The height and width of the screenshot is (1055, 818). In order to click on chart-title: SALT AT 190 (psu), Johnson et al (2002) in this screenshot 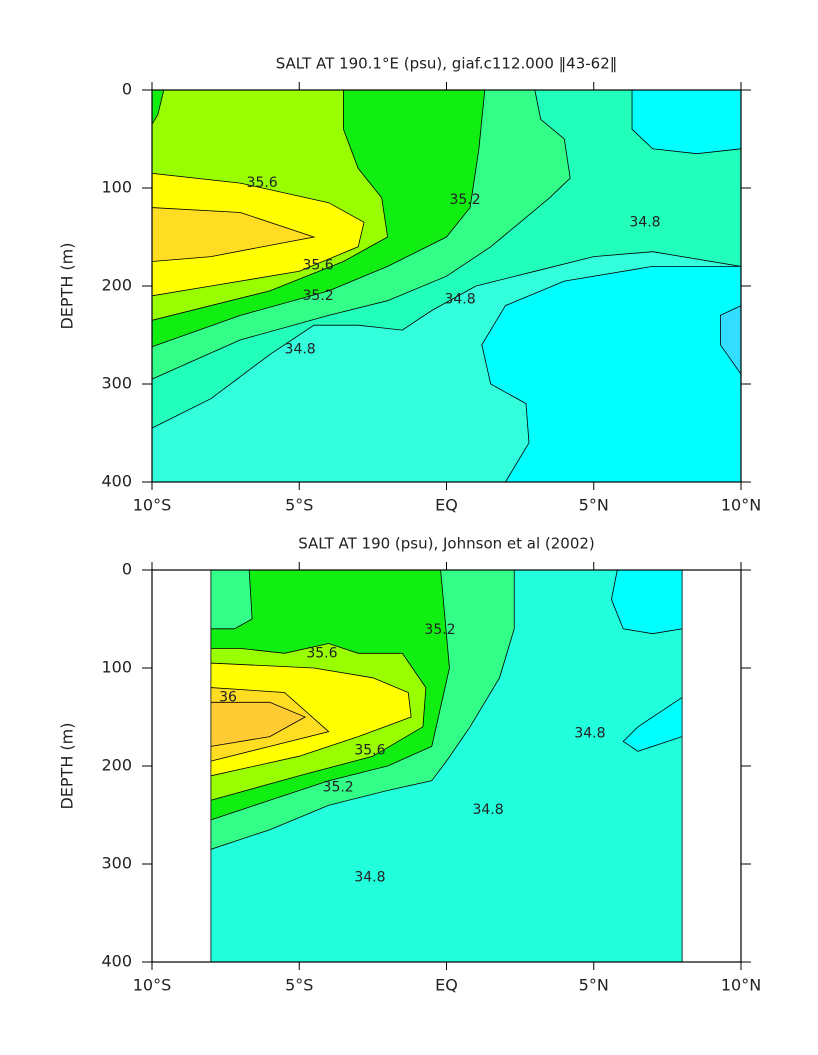, I will do `click(446, 544)`.